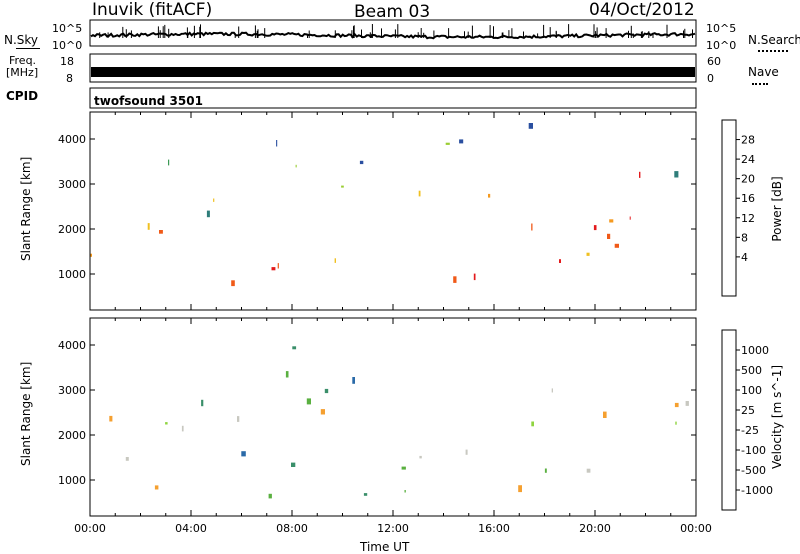 The width and height of the screenshot is (800, 554). Describe the element at coordinates (148, 101) in the screenshot. I see `cpid-value: twofsound 3501` at that location.